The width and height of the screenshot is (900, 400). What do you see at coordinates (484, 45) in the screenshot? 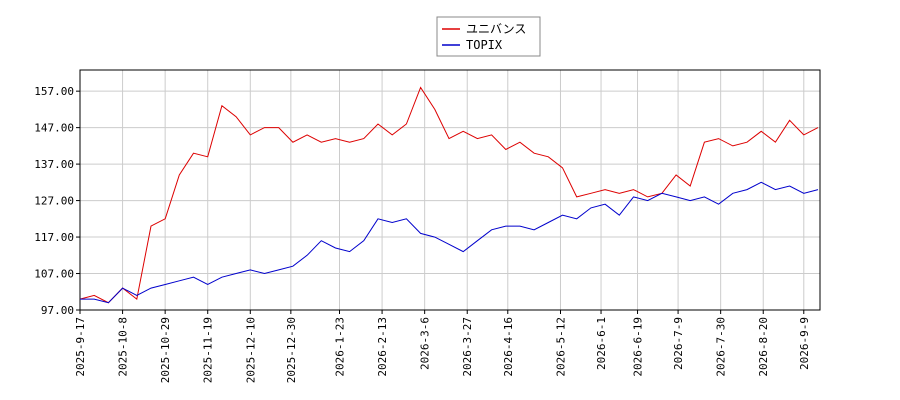
I see `legend-label: TOPIX` at bounding box center [484, 45].